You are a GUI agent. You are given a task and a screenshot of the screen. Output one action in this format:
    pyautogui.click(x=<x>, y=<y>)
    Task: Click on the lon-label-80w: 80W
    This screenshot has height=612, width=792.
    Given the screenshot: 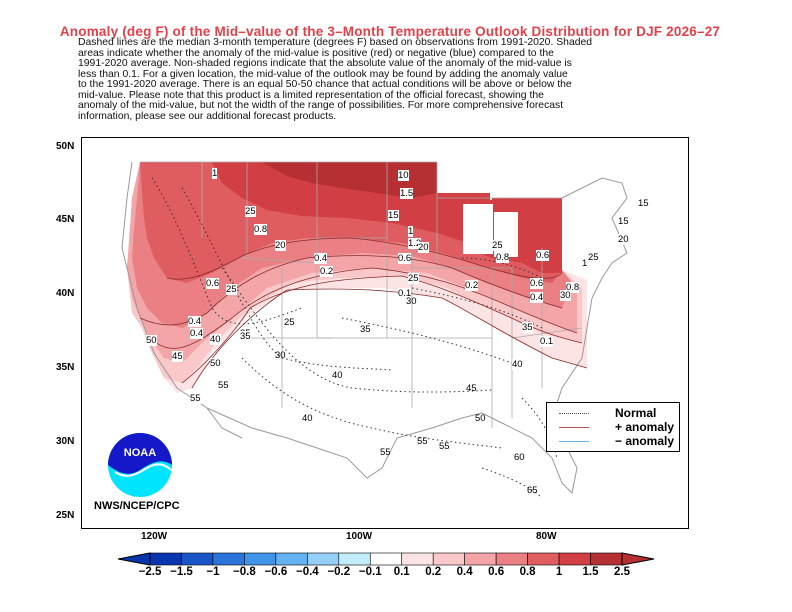 What is the action you would take?
    pyautogui.click(x=546, y=536)
    